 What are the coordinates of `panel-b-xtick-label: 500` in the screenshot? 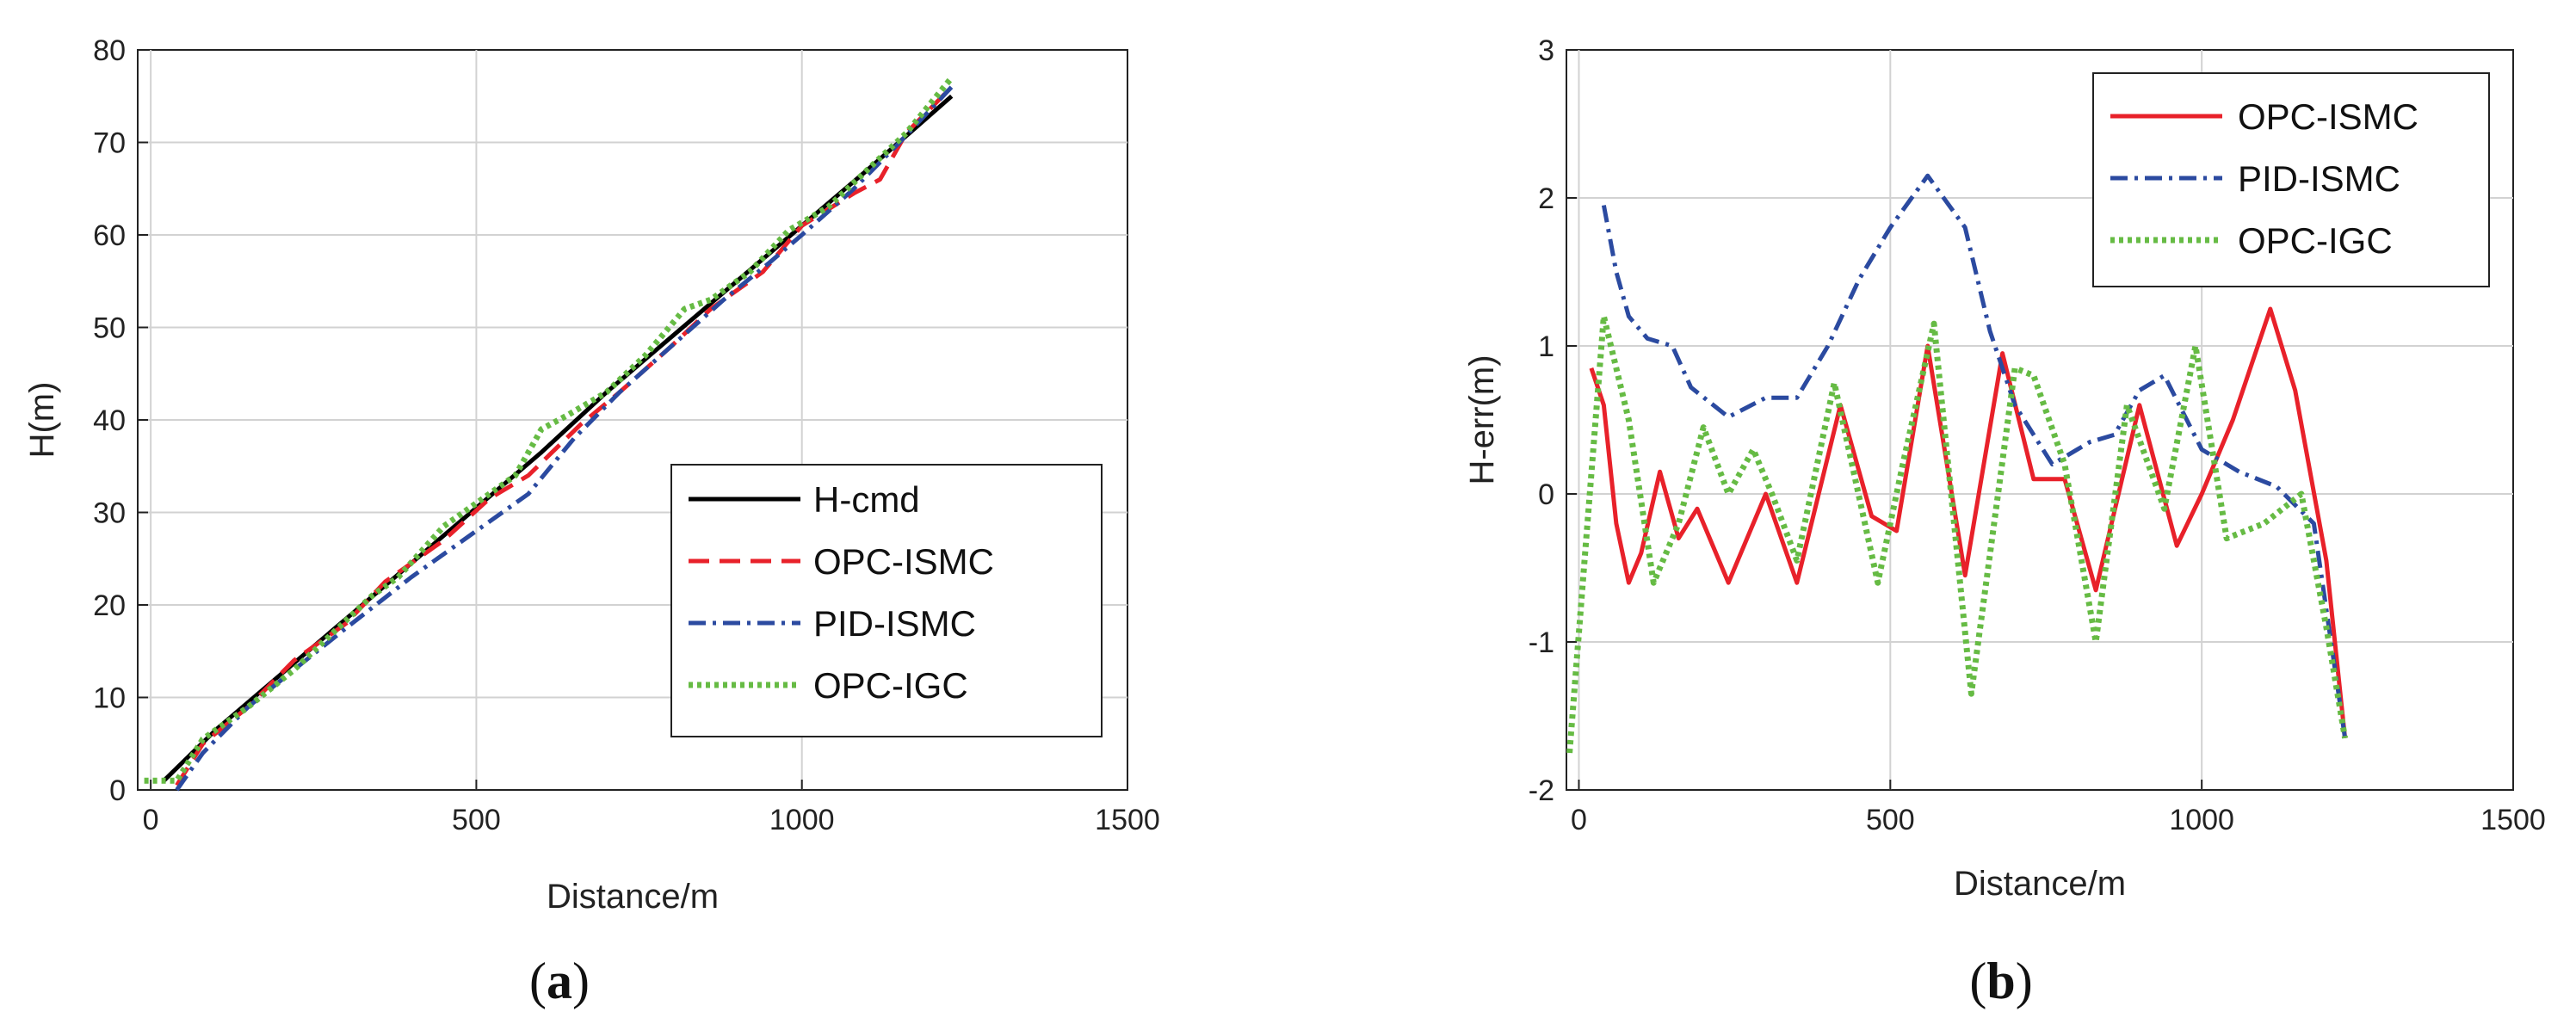 It's located at (1890, 820).